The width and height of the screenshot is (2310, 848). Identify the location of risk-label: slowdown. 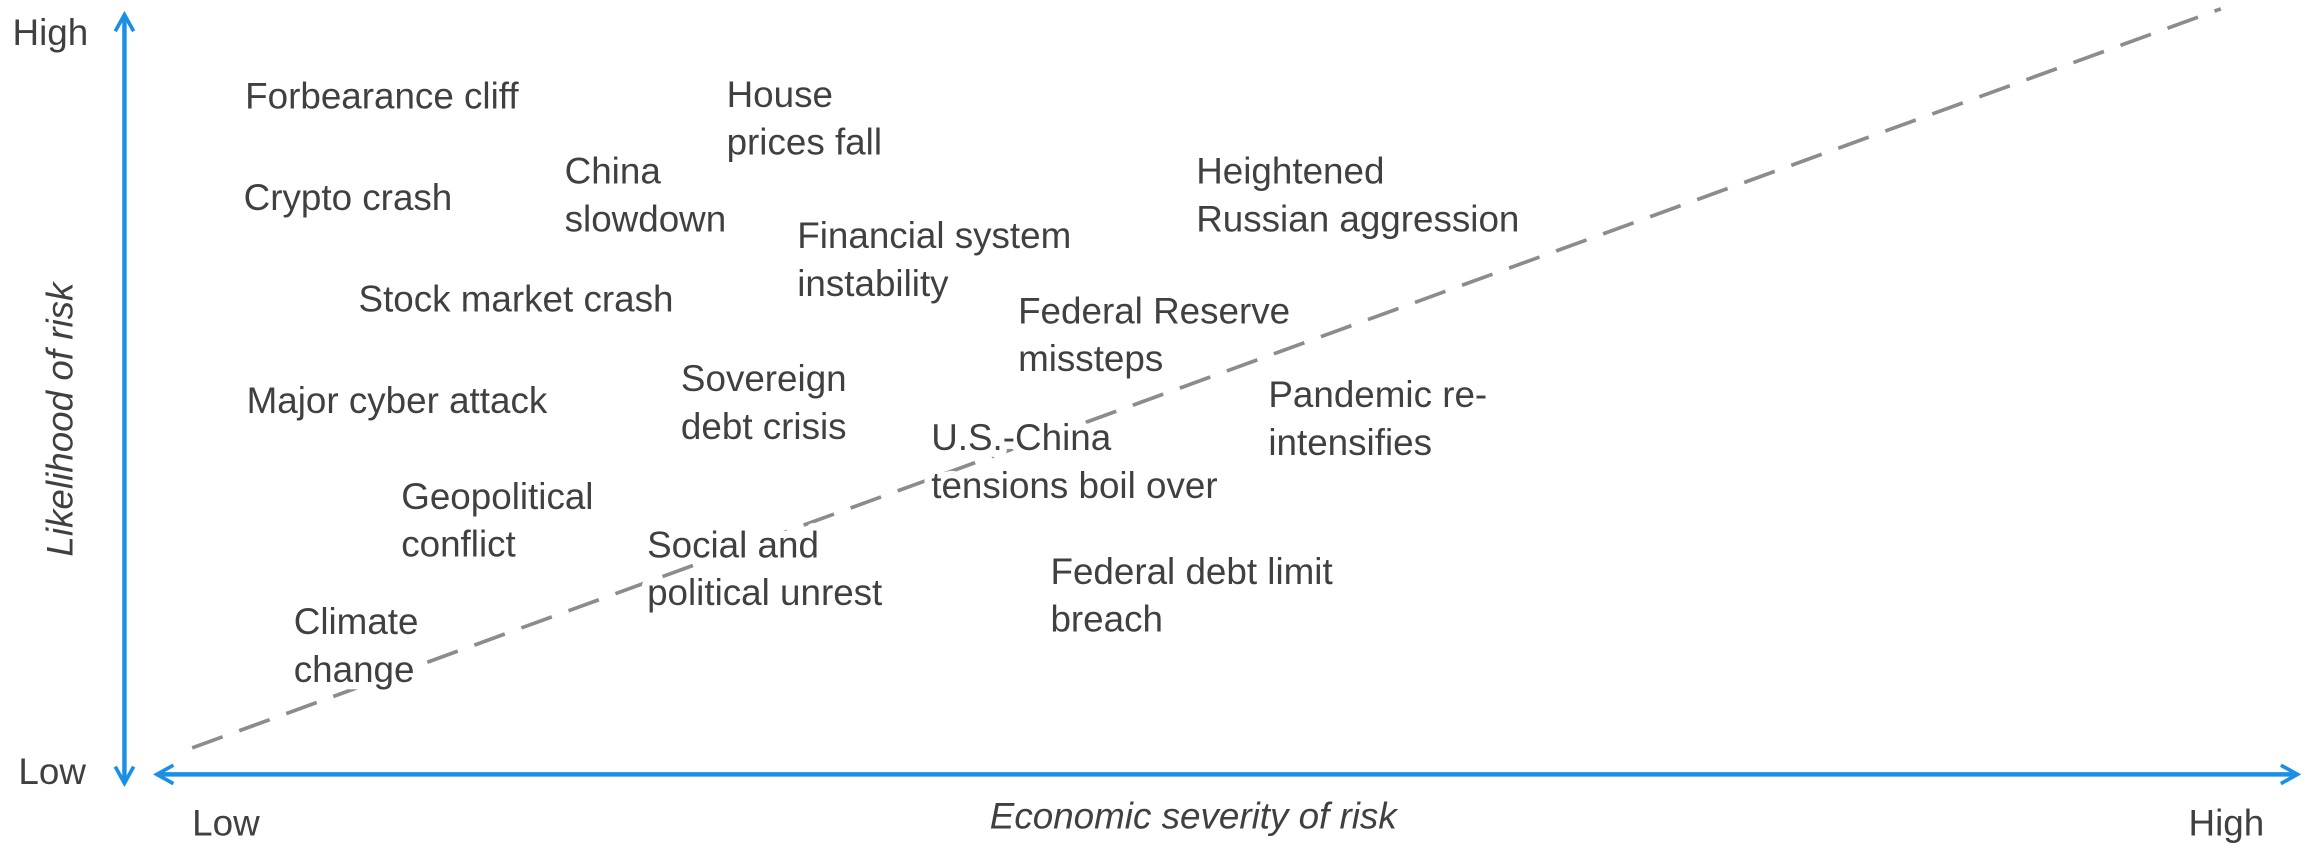
(646, 218).